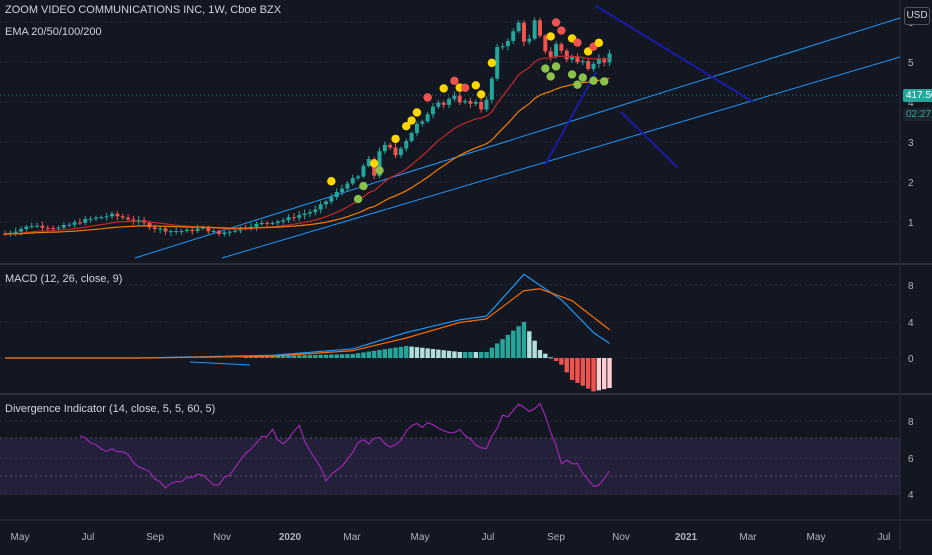  Describe the element at coordinates (748, 537) in the screenshot. I see `x-tick-label: Mar` at that location.